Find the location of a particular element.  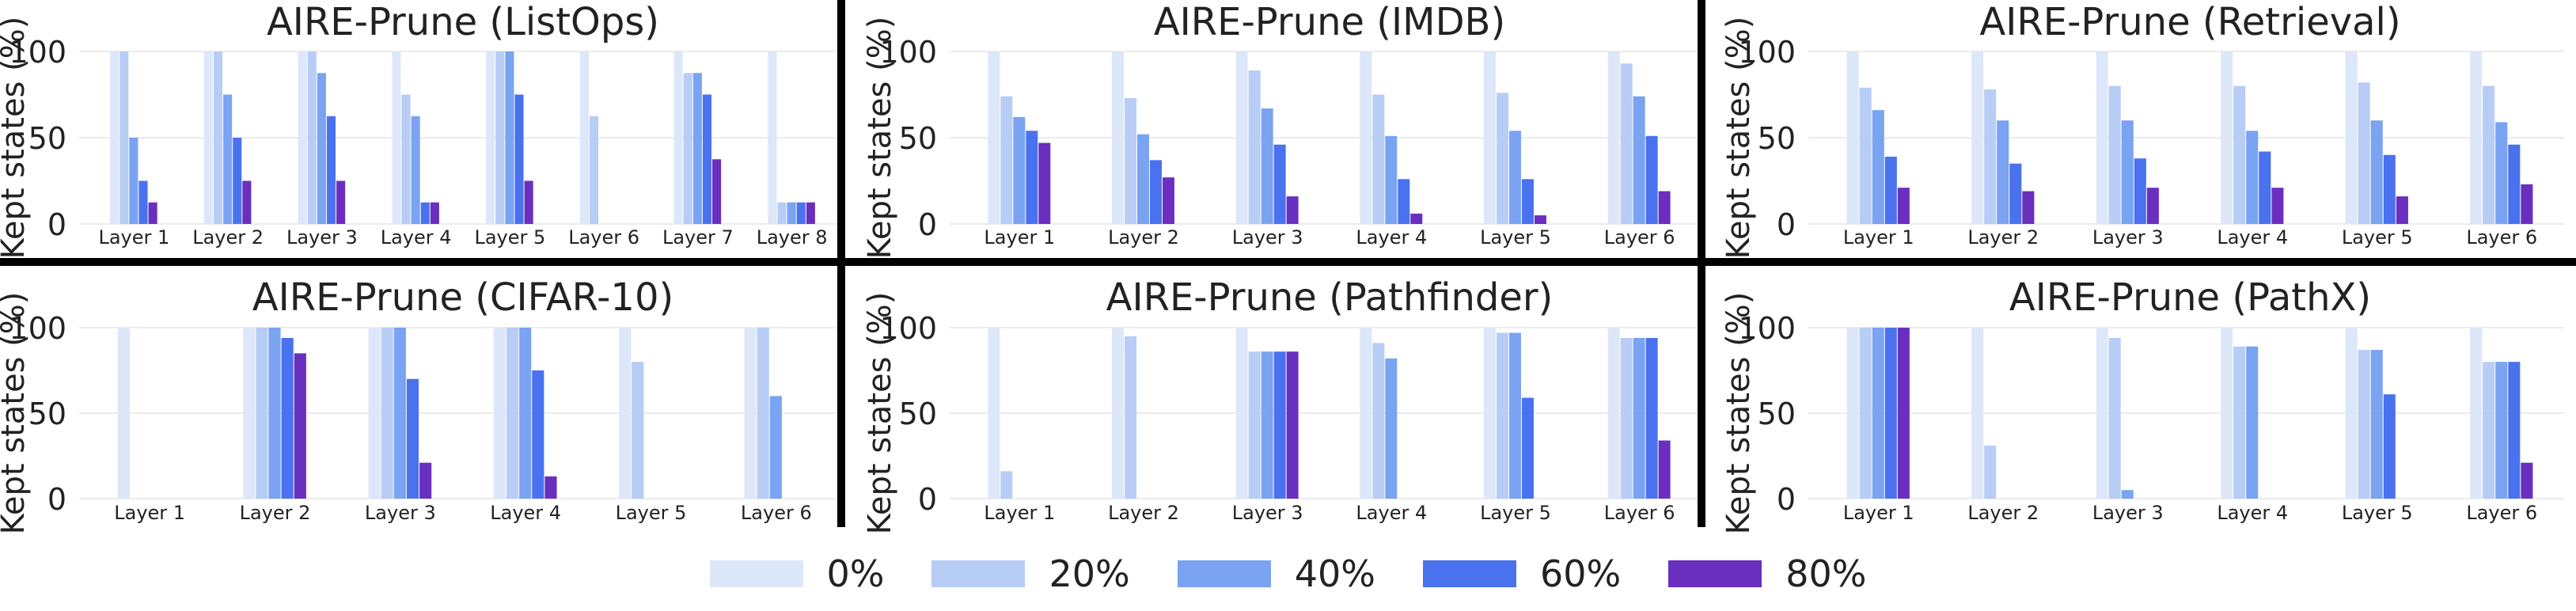

legend-label-80: 80% is located at coordinates (1826, 574).